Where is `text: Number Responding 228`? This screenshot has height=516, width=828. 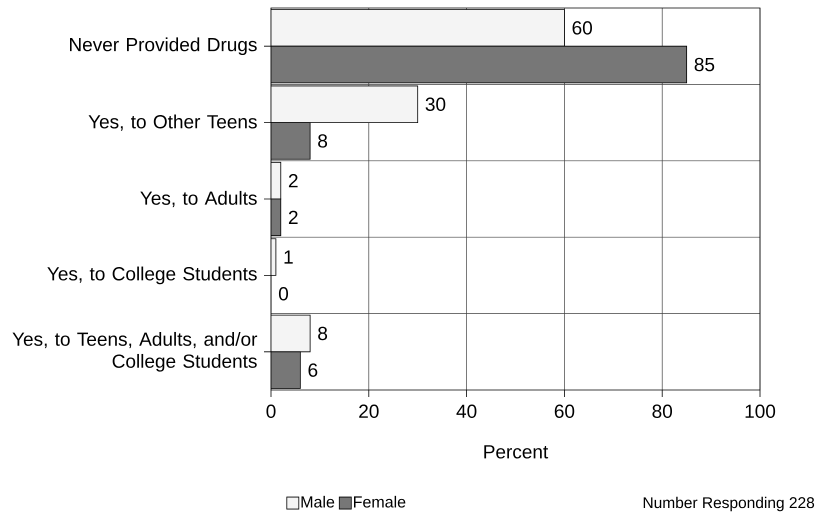
text: Number Responding 228 is located at coordinates (729, 504).